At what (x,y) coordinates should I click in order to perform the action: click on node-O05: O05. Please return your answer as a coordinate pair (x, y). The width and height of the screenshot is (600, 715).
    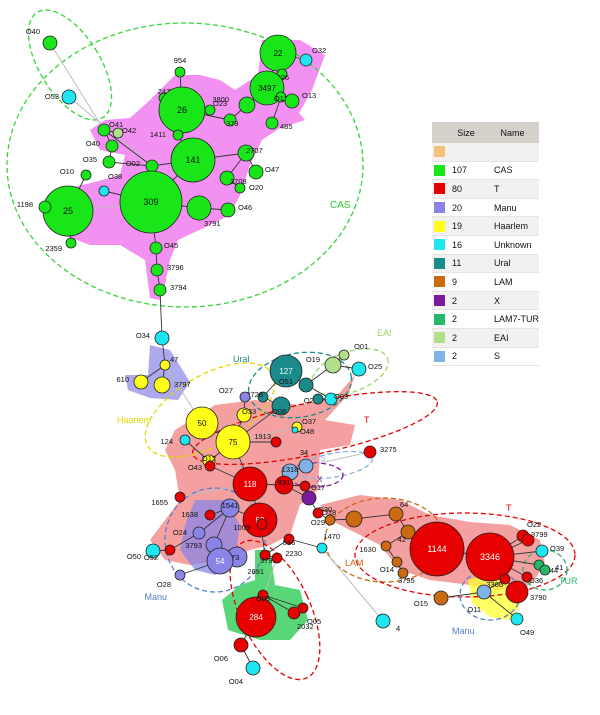
    Looking at the image, I should click on (309, 614).